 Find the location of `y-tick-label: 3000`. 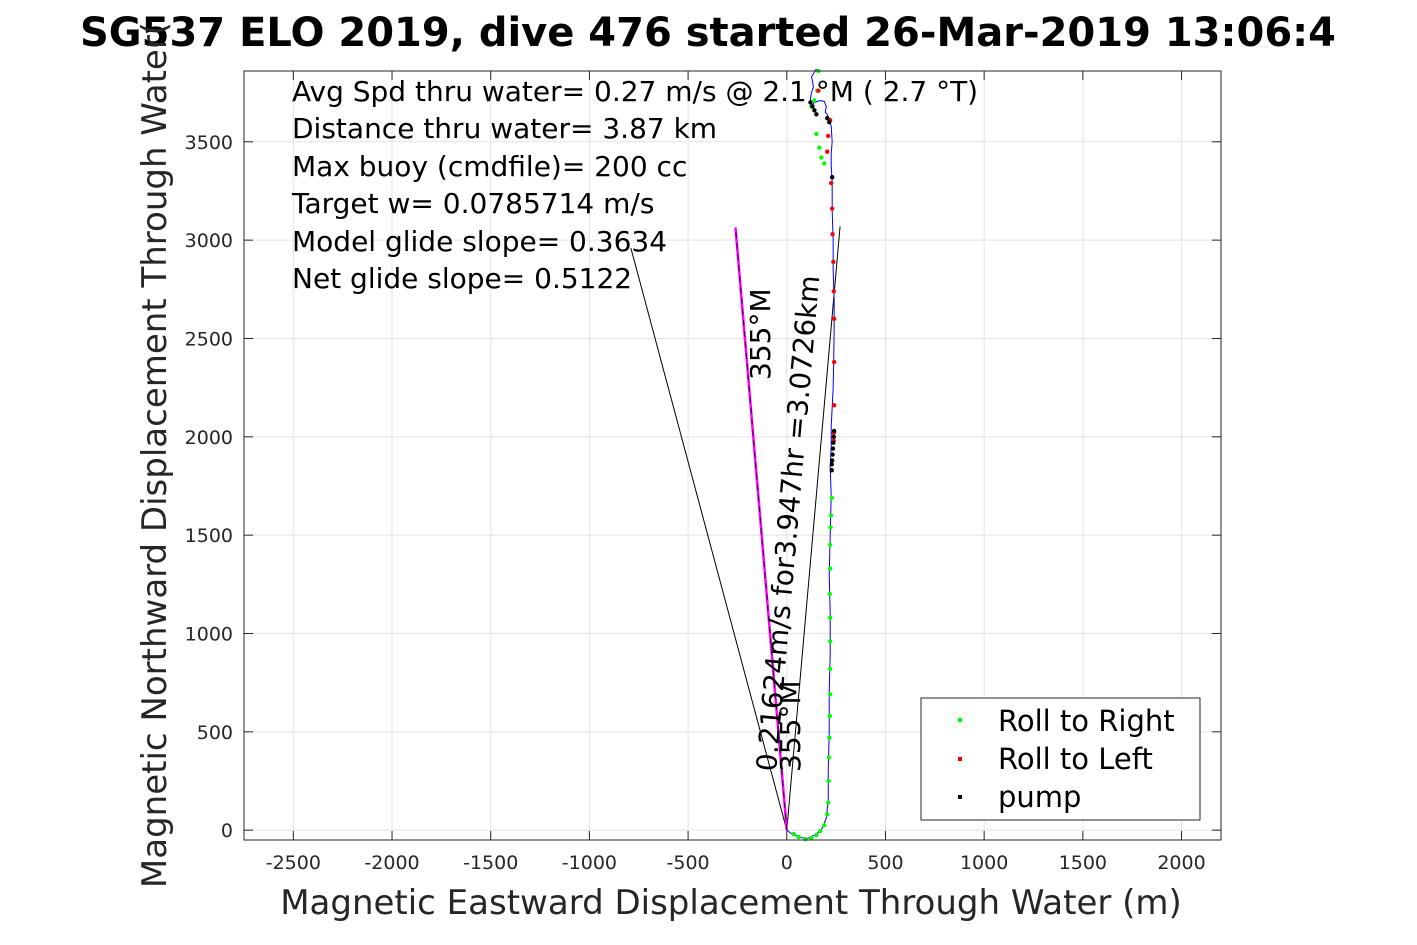

y-tick-label: 3000 is located at coordinates (209, 241).